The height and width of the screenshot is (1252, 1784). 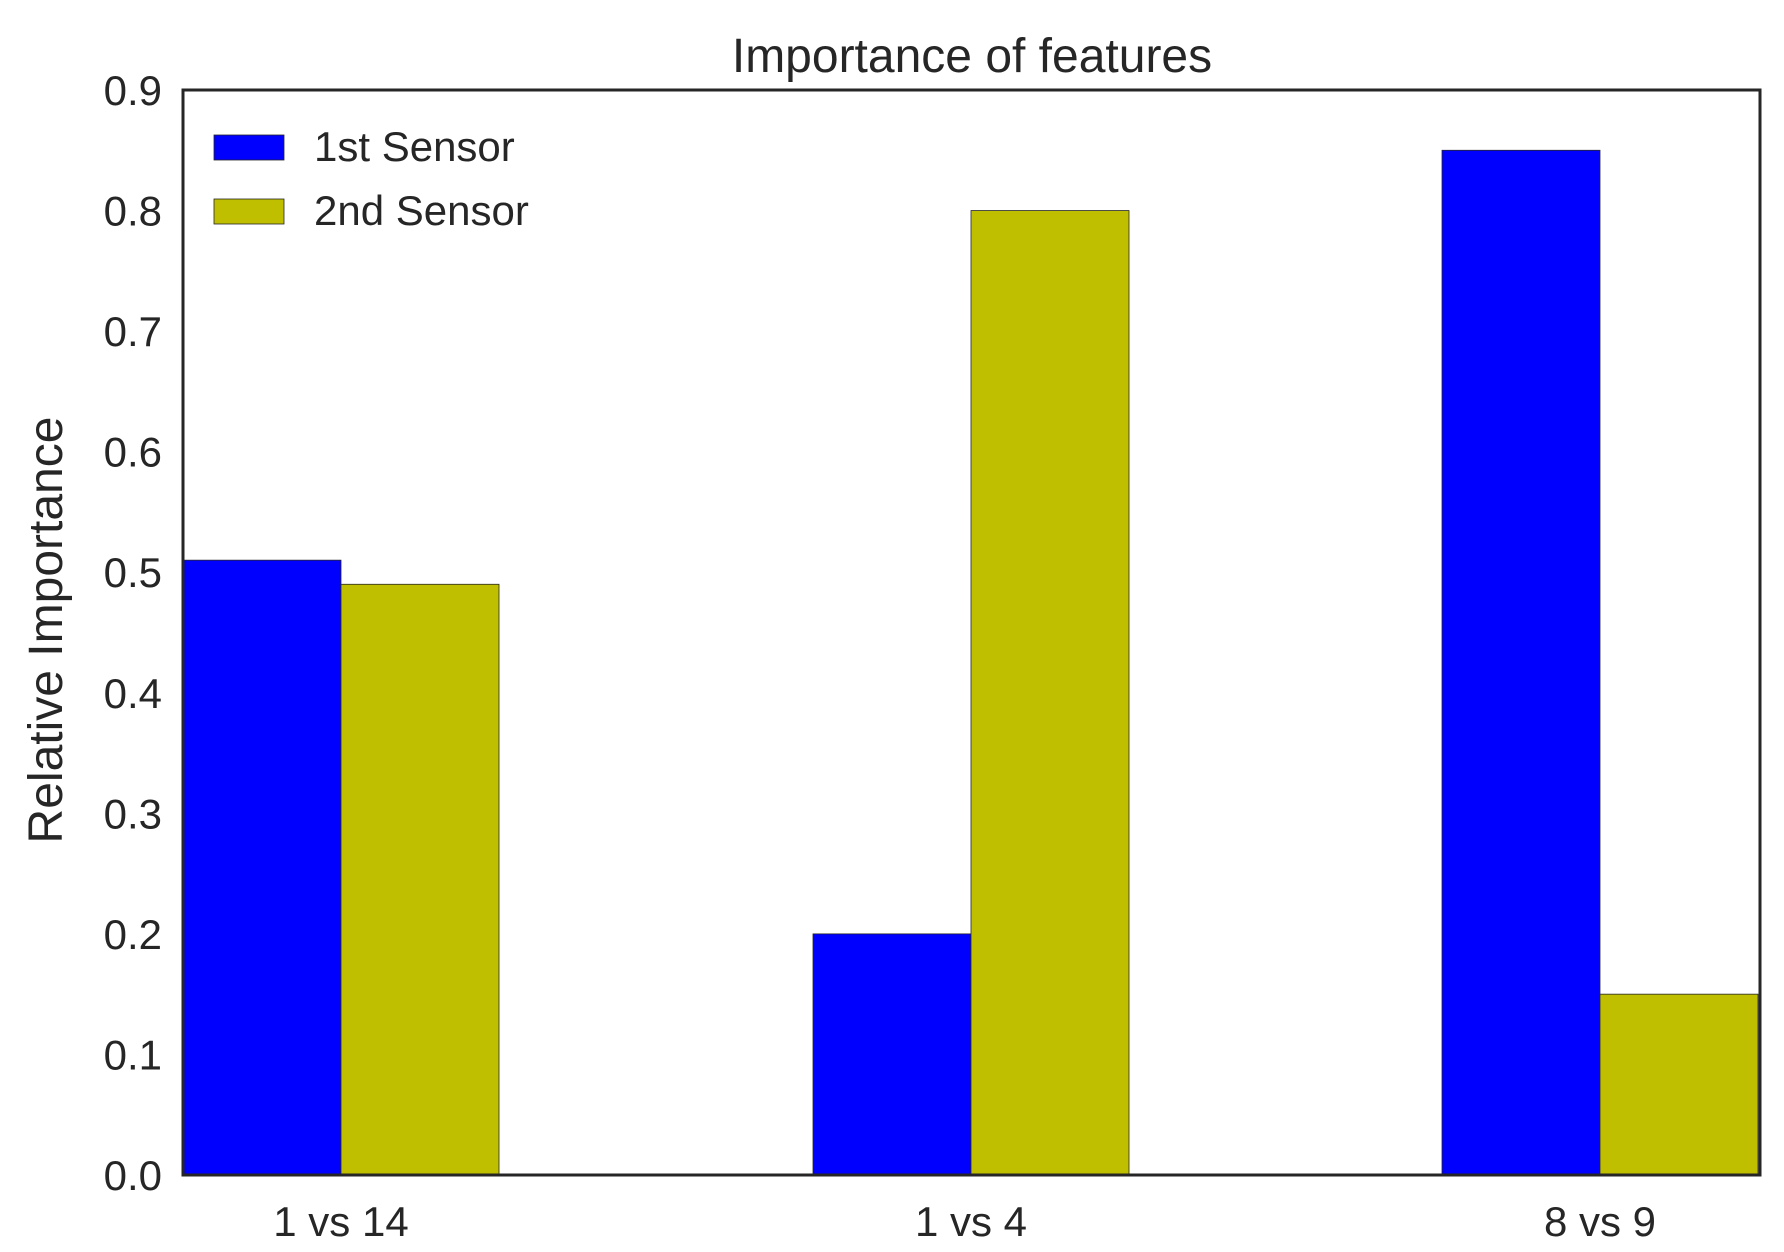 I want to click on x-tick-label: 1 vs 4, so click(x=971, y=1221).